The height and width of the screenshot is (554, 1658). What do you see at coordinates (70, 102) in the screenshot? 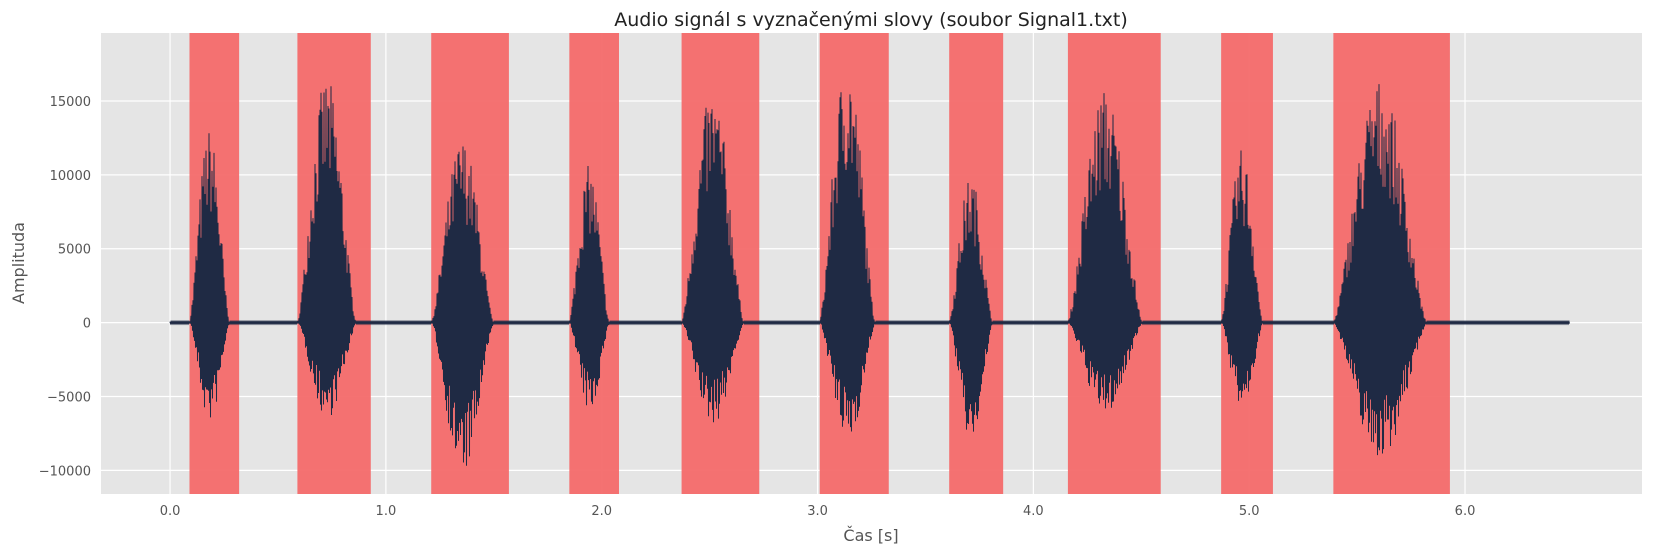
I see `y-tick-label: 15000` at bounding box center [70, 102].